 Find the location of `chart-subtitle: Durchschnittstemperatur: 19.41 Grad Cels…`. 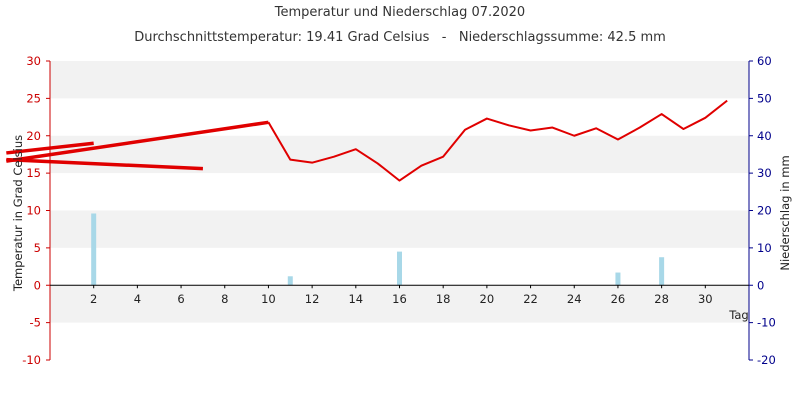

chart-subtitle: Durchschnittstemperatur: 19.41 Grad Cels… is located at coordinates (400, 37).